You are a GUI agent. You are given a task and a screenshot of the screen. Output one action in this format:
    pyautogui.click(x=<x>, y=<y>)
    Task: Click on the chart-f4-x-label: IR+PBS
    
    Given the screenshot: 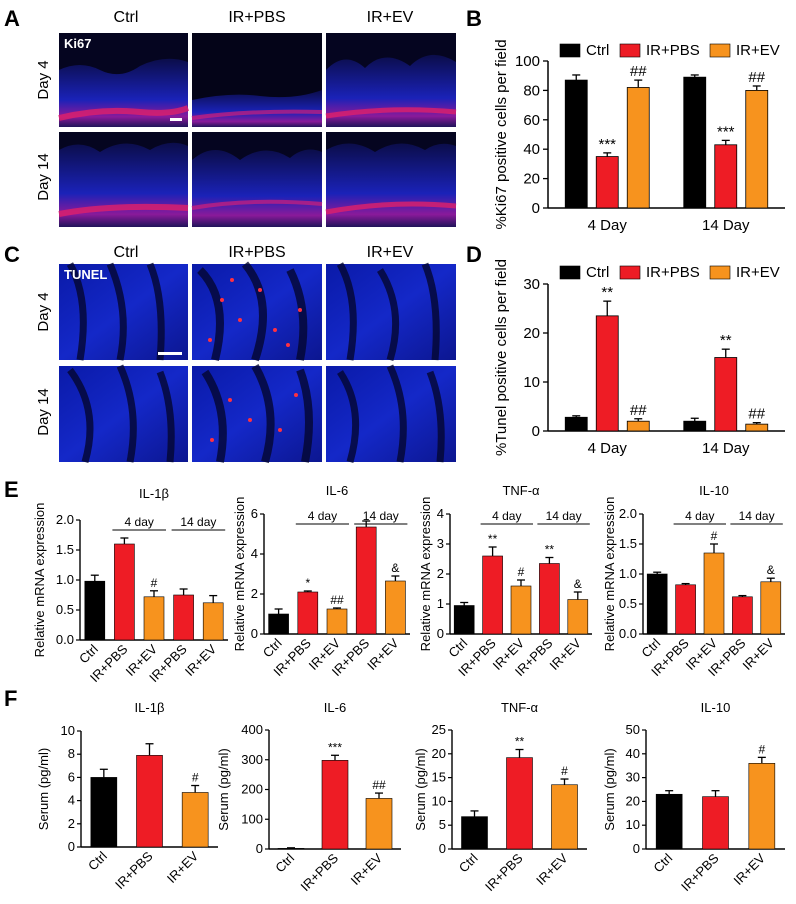 What is the action you would take?
    pyautogui.click(x=700, y=872)
    